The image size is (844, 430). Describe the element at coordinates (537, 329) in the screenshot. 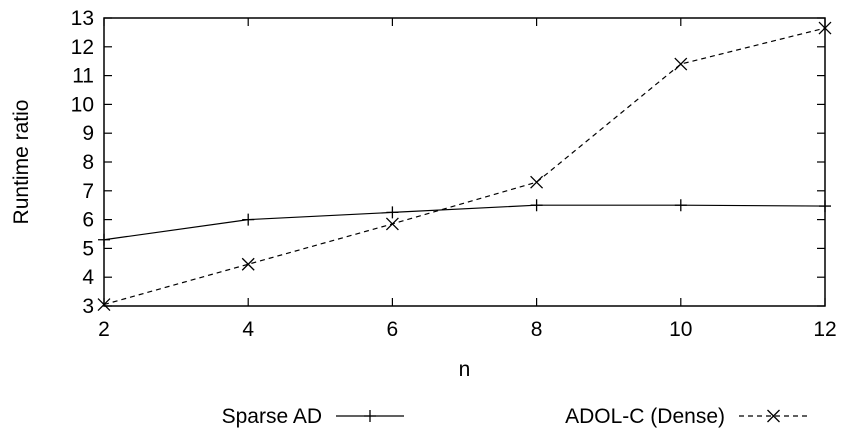

I see `x-tick-label: 8` at that location.